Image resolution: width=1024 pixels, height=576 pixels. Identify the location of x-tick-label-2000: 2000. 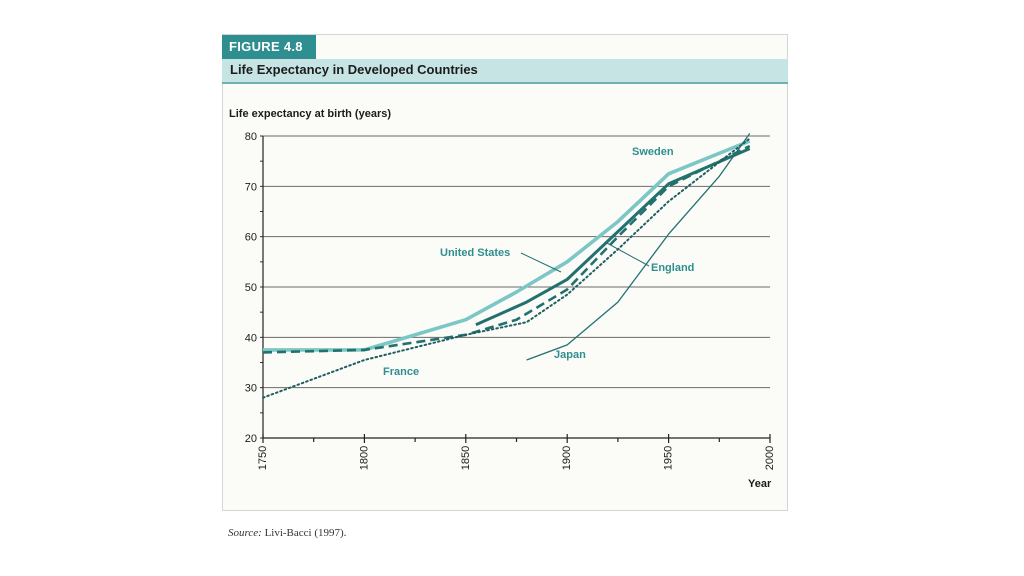
(770, 458).